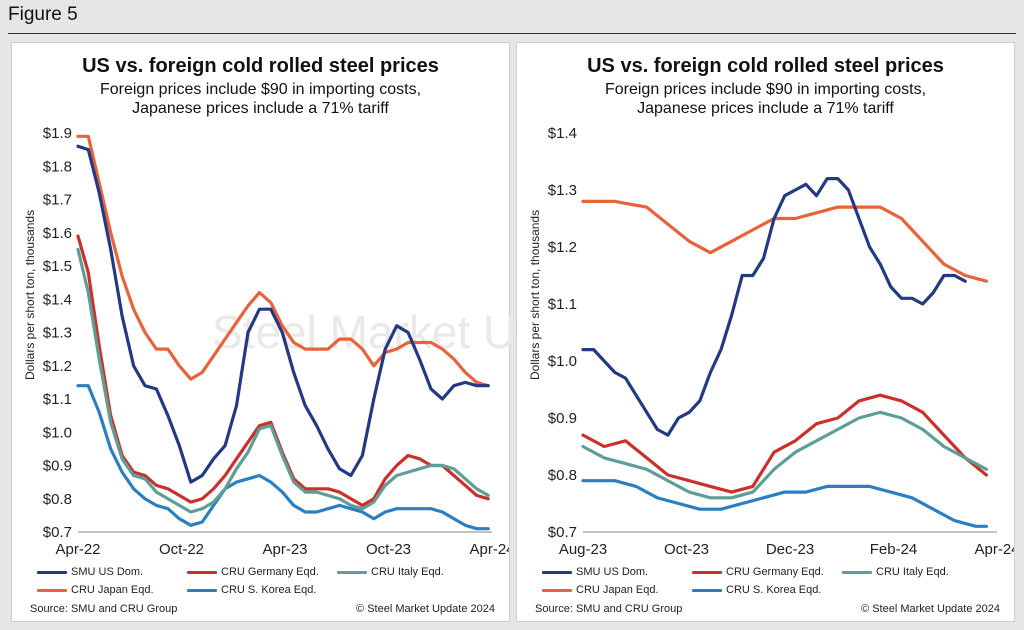  Describe the element at coordinates (790, 549) in the screenshot. I see `x-tick-label: Dec-23` at that location.